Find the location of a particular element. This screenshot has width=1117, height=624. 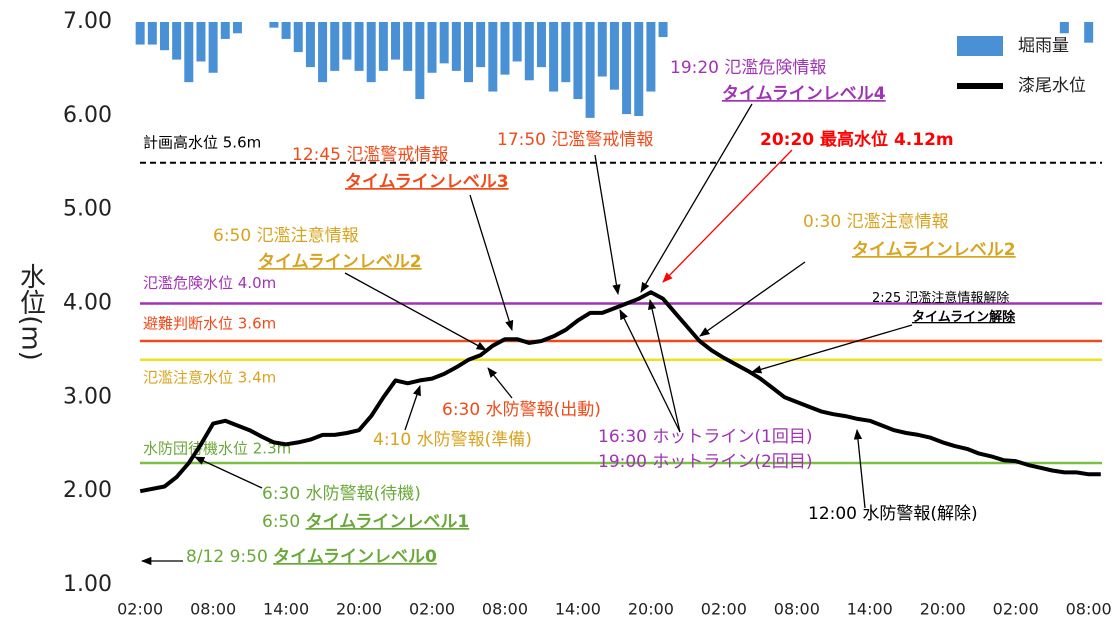

y-tick-label: 3.00 is located at coordinates (87, 396).